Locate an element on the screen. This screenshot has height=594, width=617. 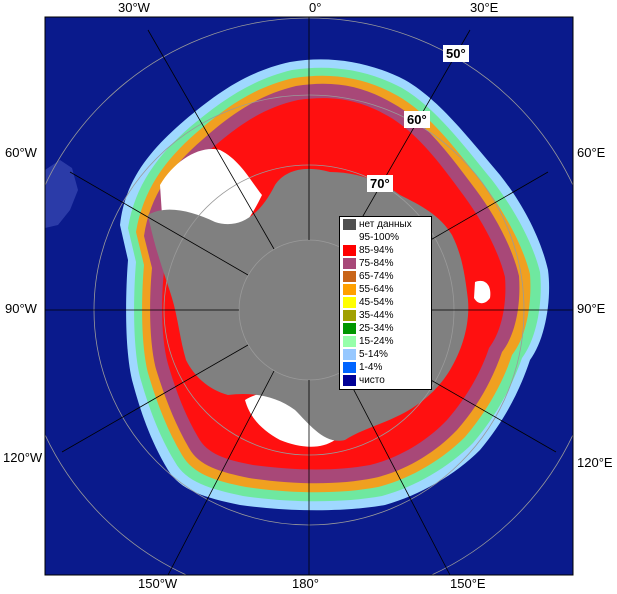
south-america-land is located at coordinates (61, 194).